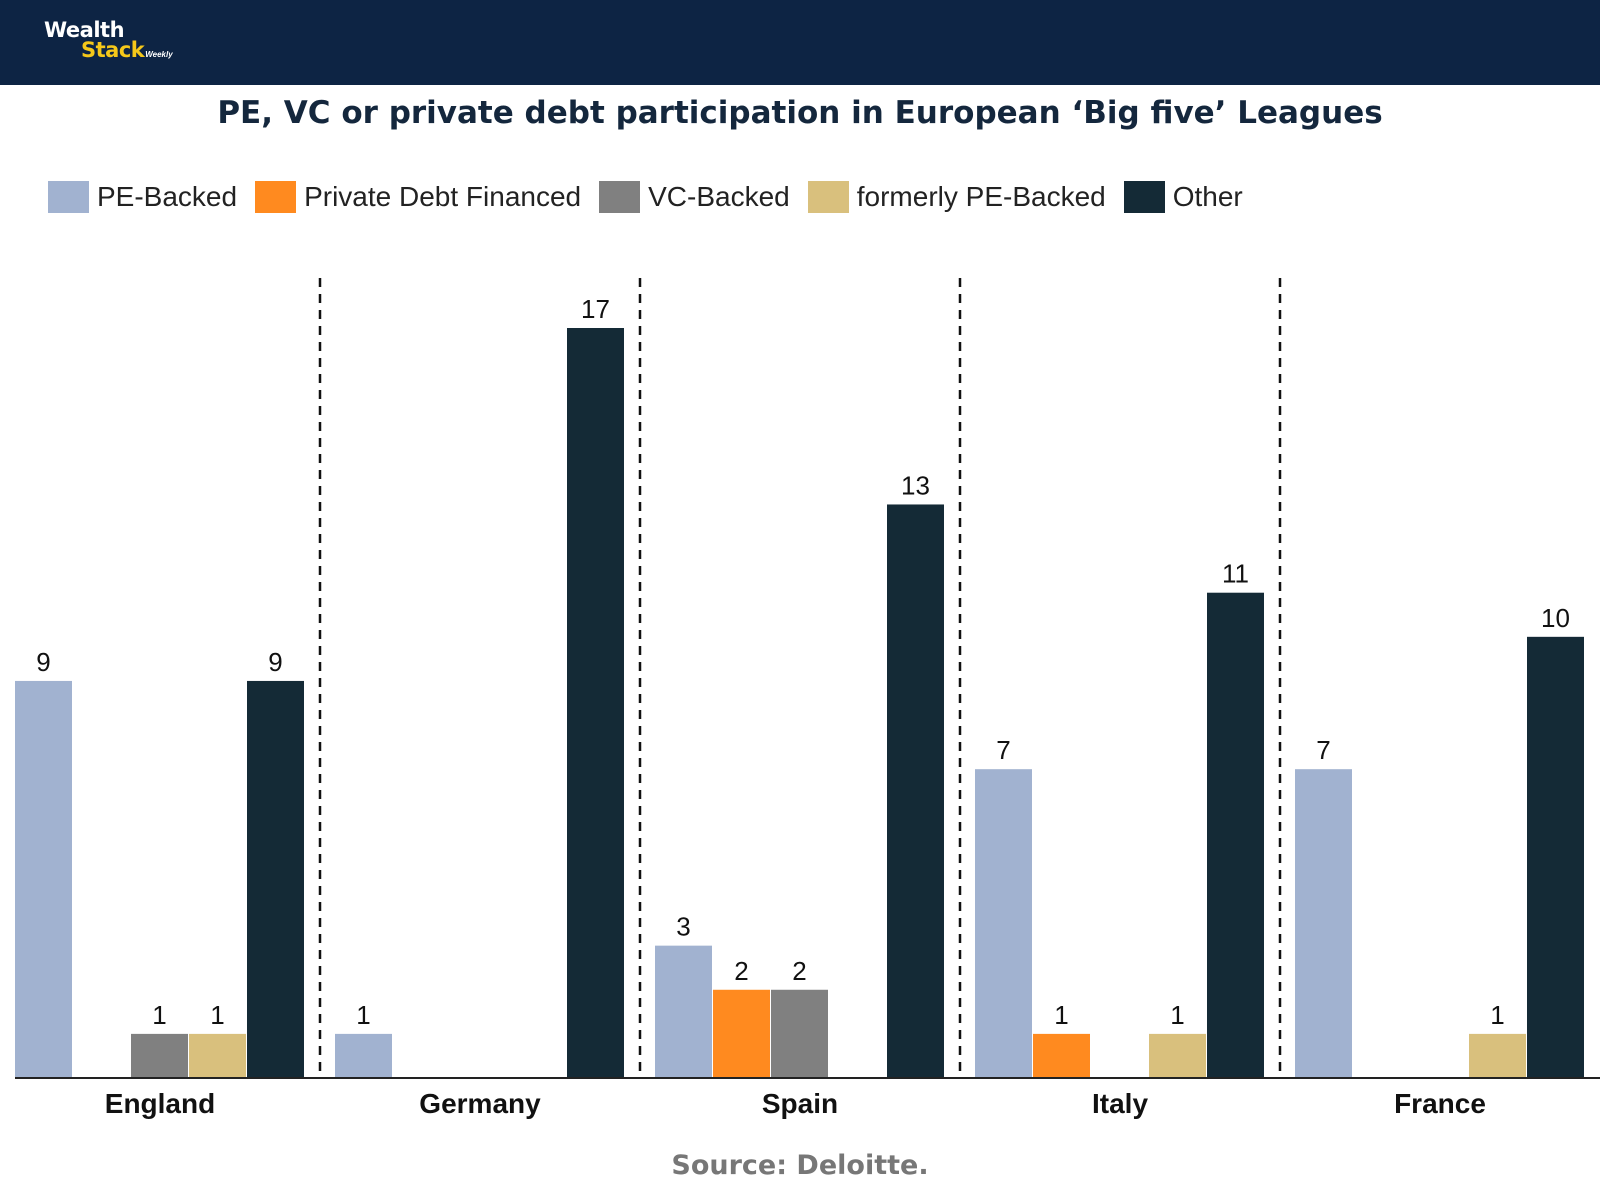 The image size is (1600, 1200). Describe the element at coordinates (1061, 1055) in the screenshot. I see `bar-italy-private-debt-financed` at that location.